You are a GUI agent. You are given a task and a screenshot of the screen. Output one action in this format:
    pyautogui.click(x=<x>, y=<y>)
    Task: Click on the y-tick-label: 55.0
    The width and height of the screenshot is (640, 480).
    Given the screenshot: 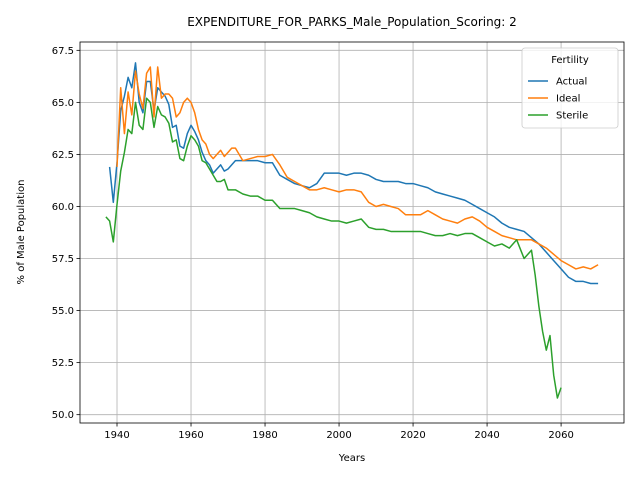 What is the action you would take?
    pyautogui.click(x=63, y=311)
    